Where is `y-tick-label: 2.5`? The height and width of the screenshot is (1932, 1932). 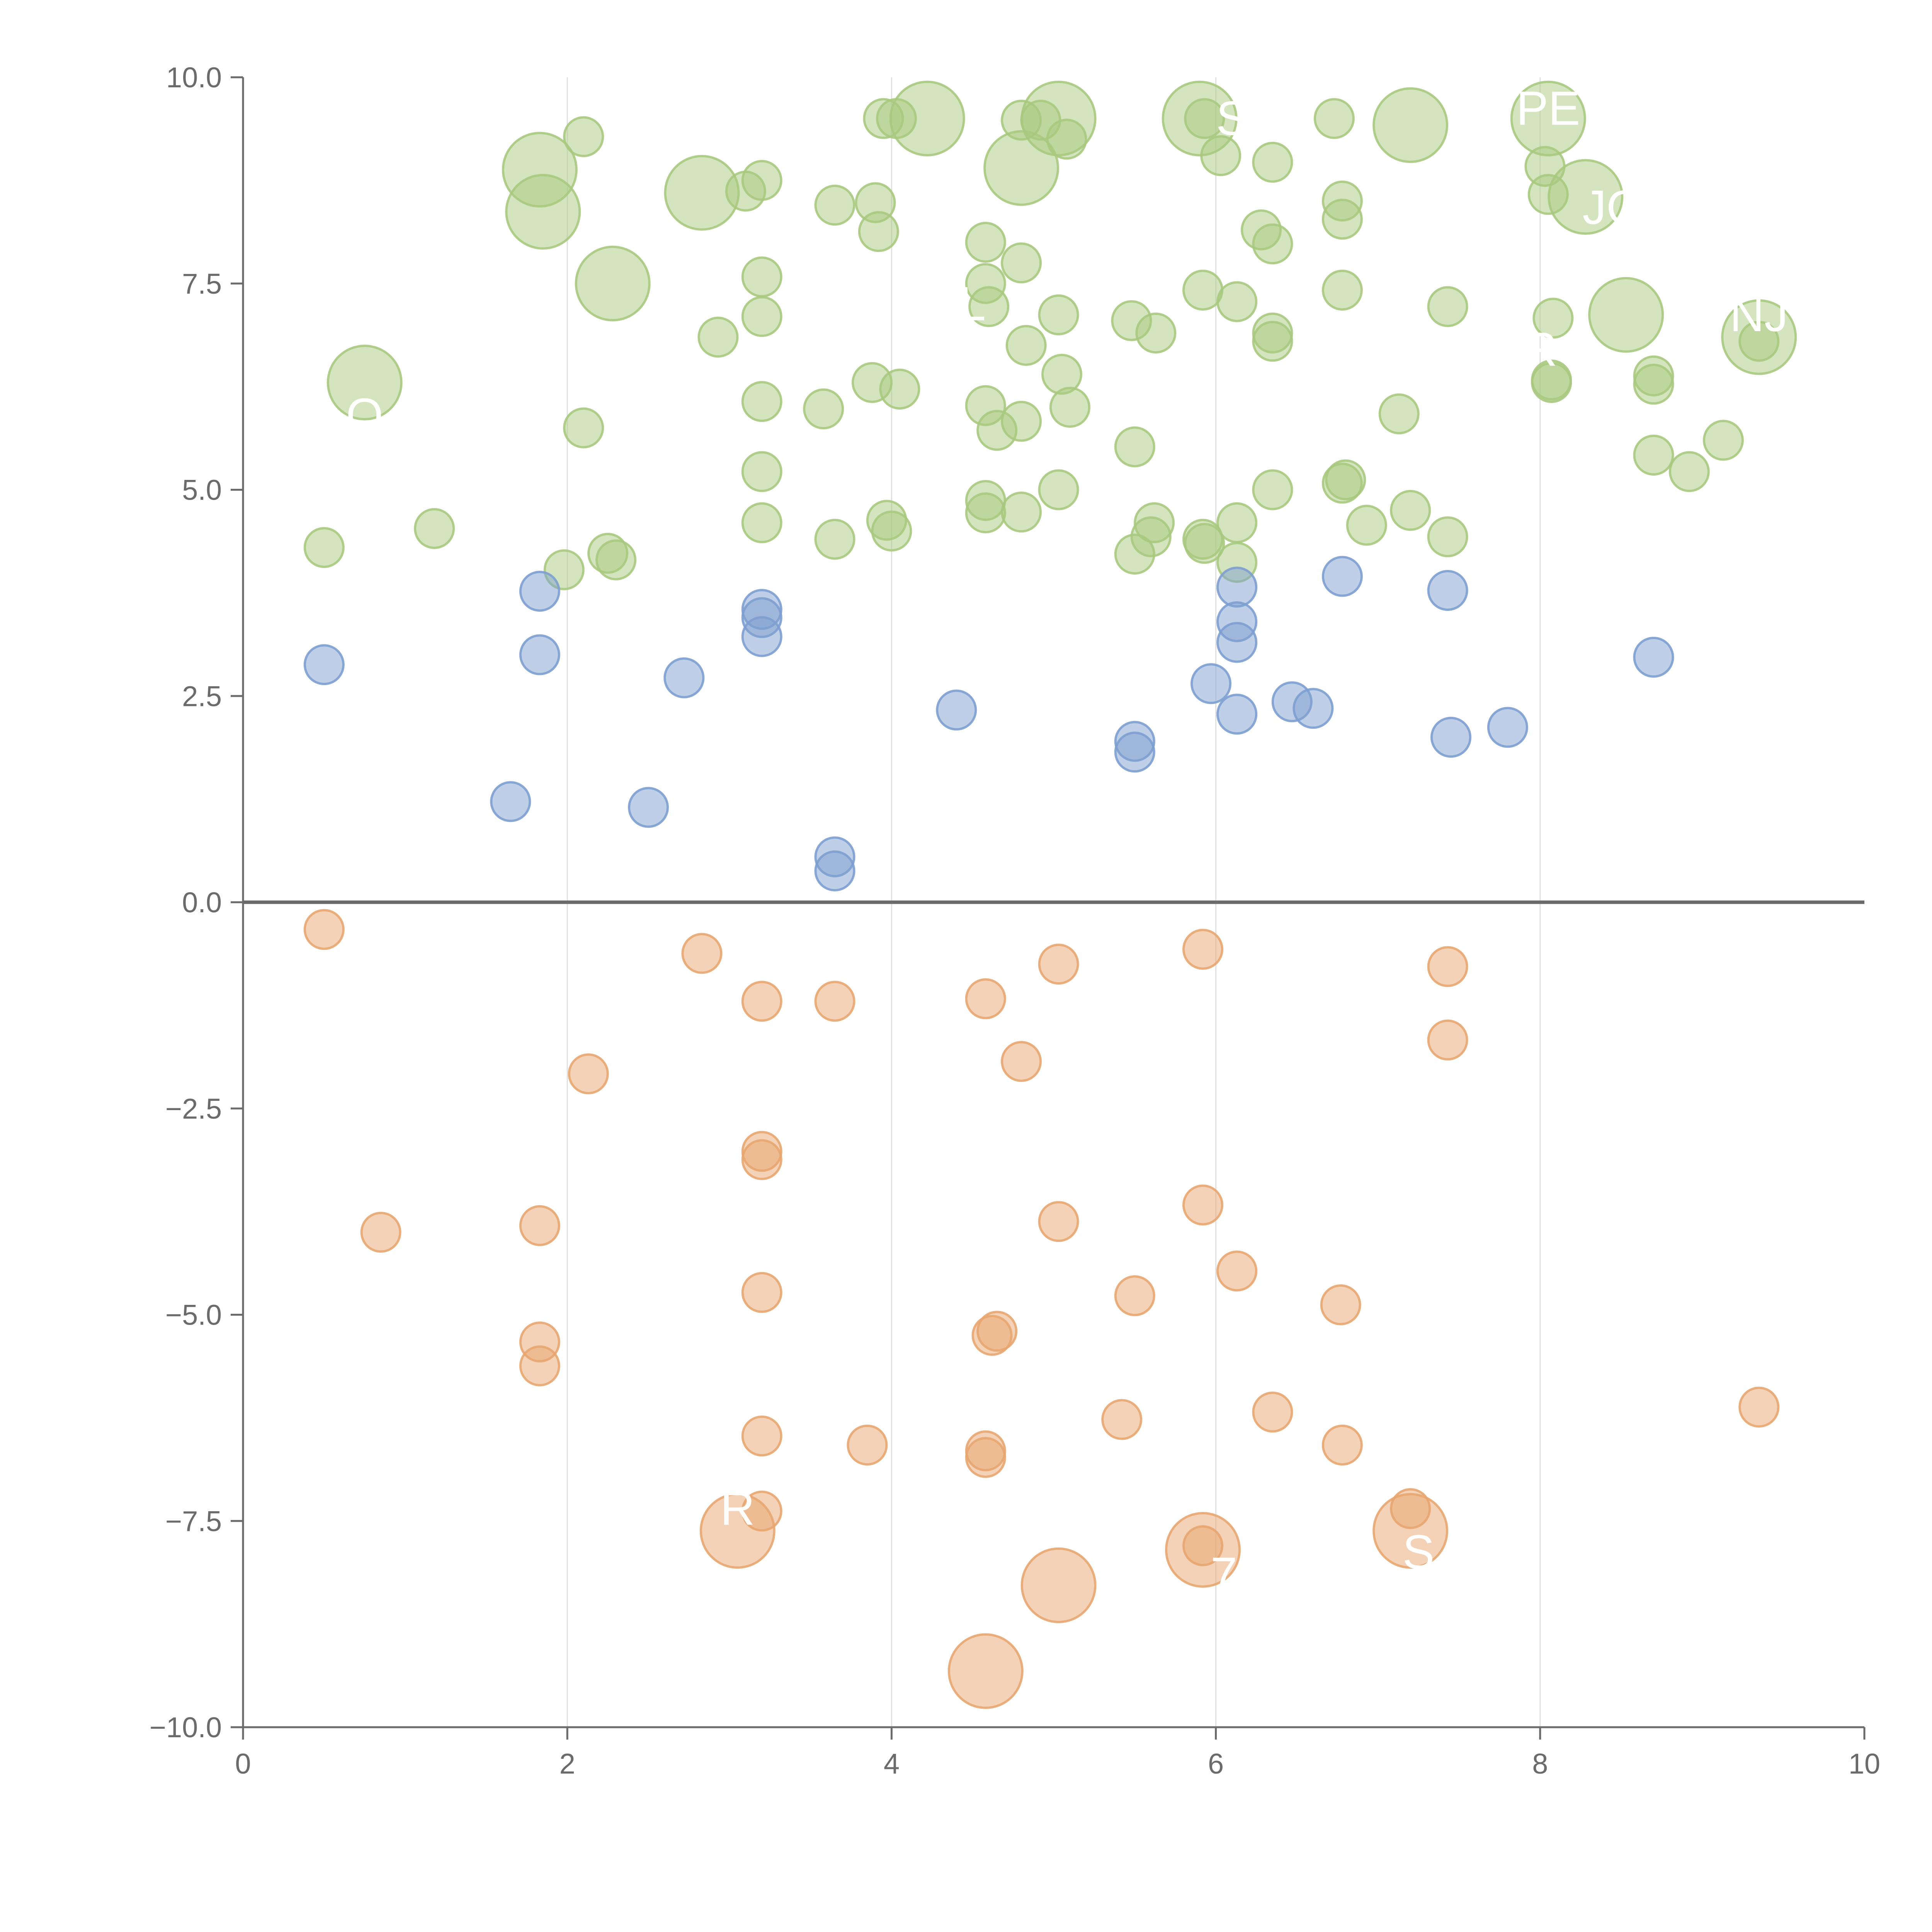 y-tick-label: 2.5 is located at coordinates (202, 696).